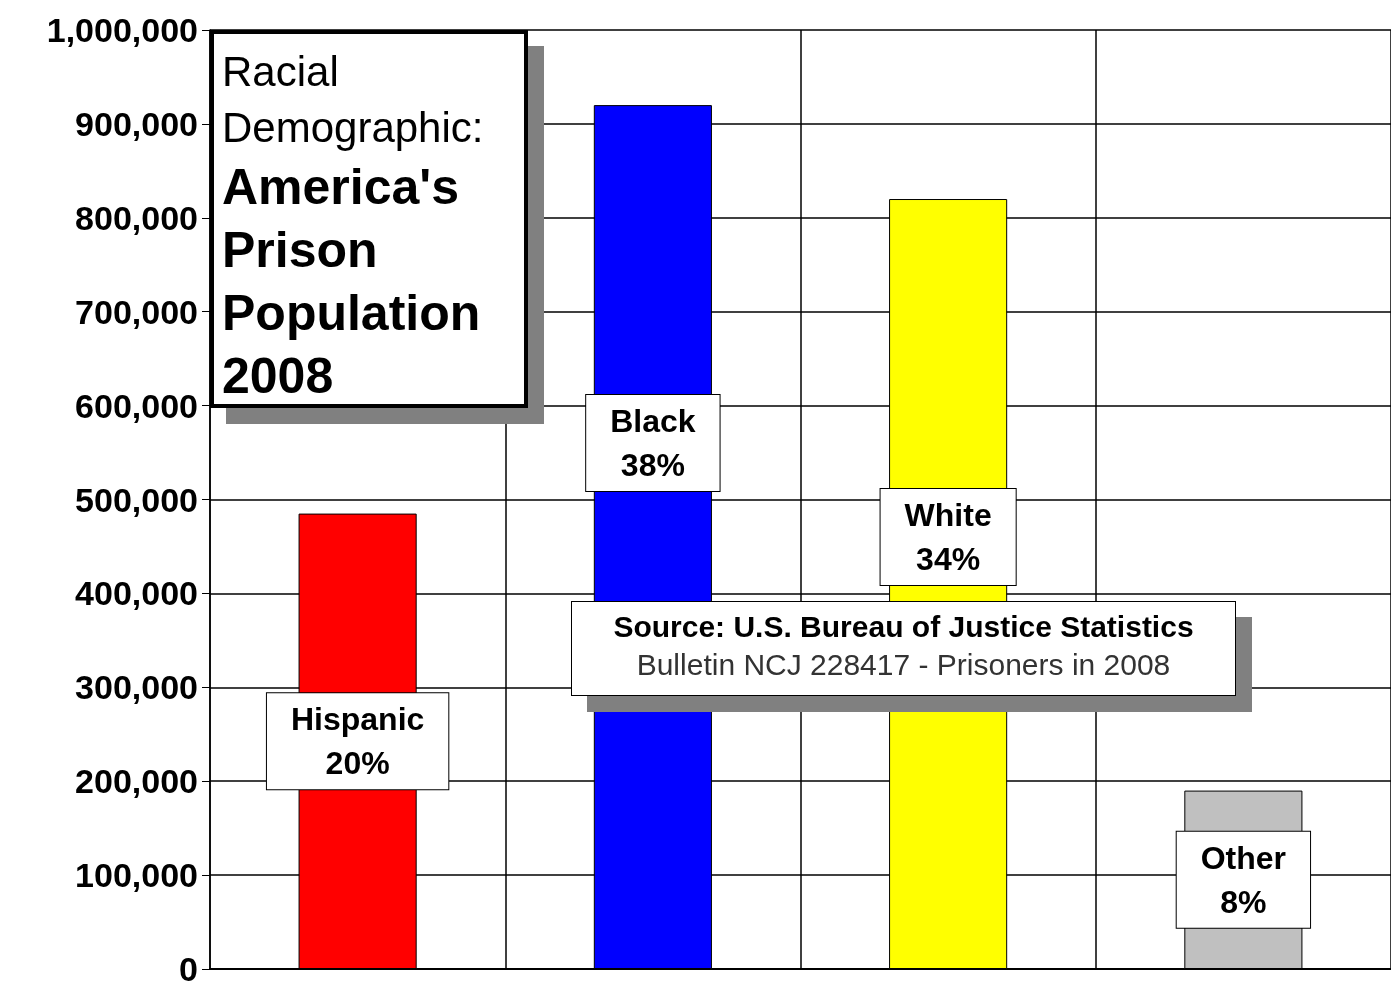  What do you see at coordinates (136, 781) in the screenshot?
I see `y-tick-label: 200,000` at bounding box center [136, 781].